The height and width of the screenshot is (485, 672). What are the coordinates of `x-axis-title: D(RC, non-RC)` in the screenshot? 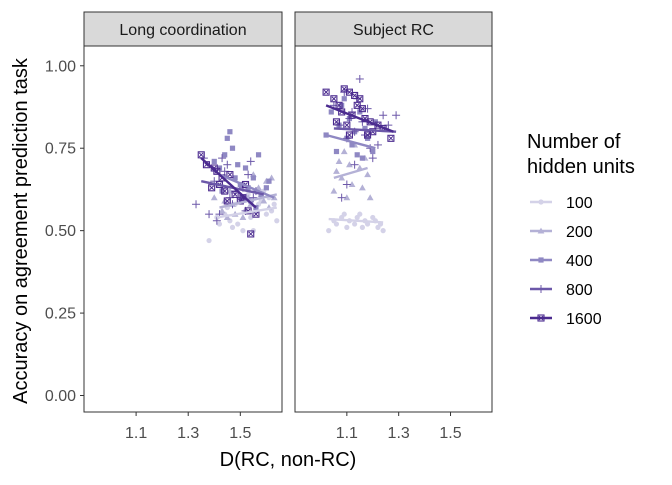 It's located at (288, 460).